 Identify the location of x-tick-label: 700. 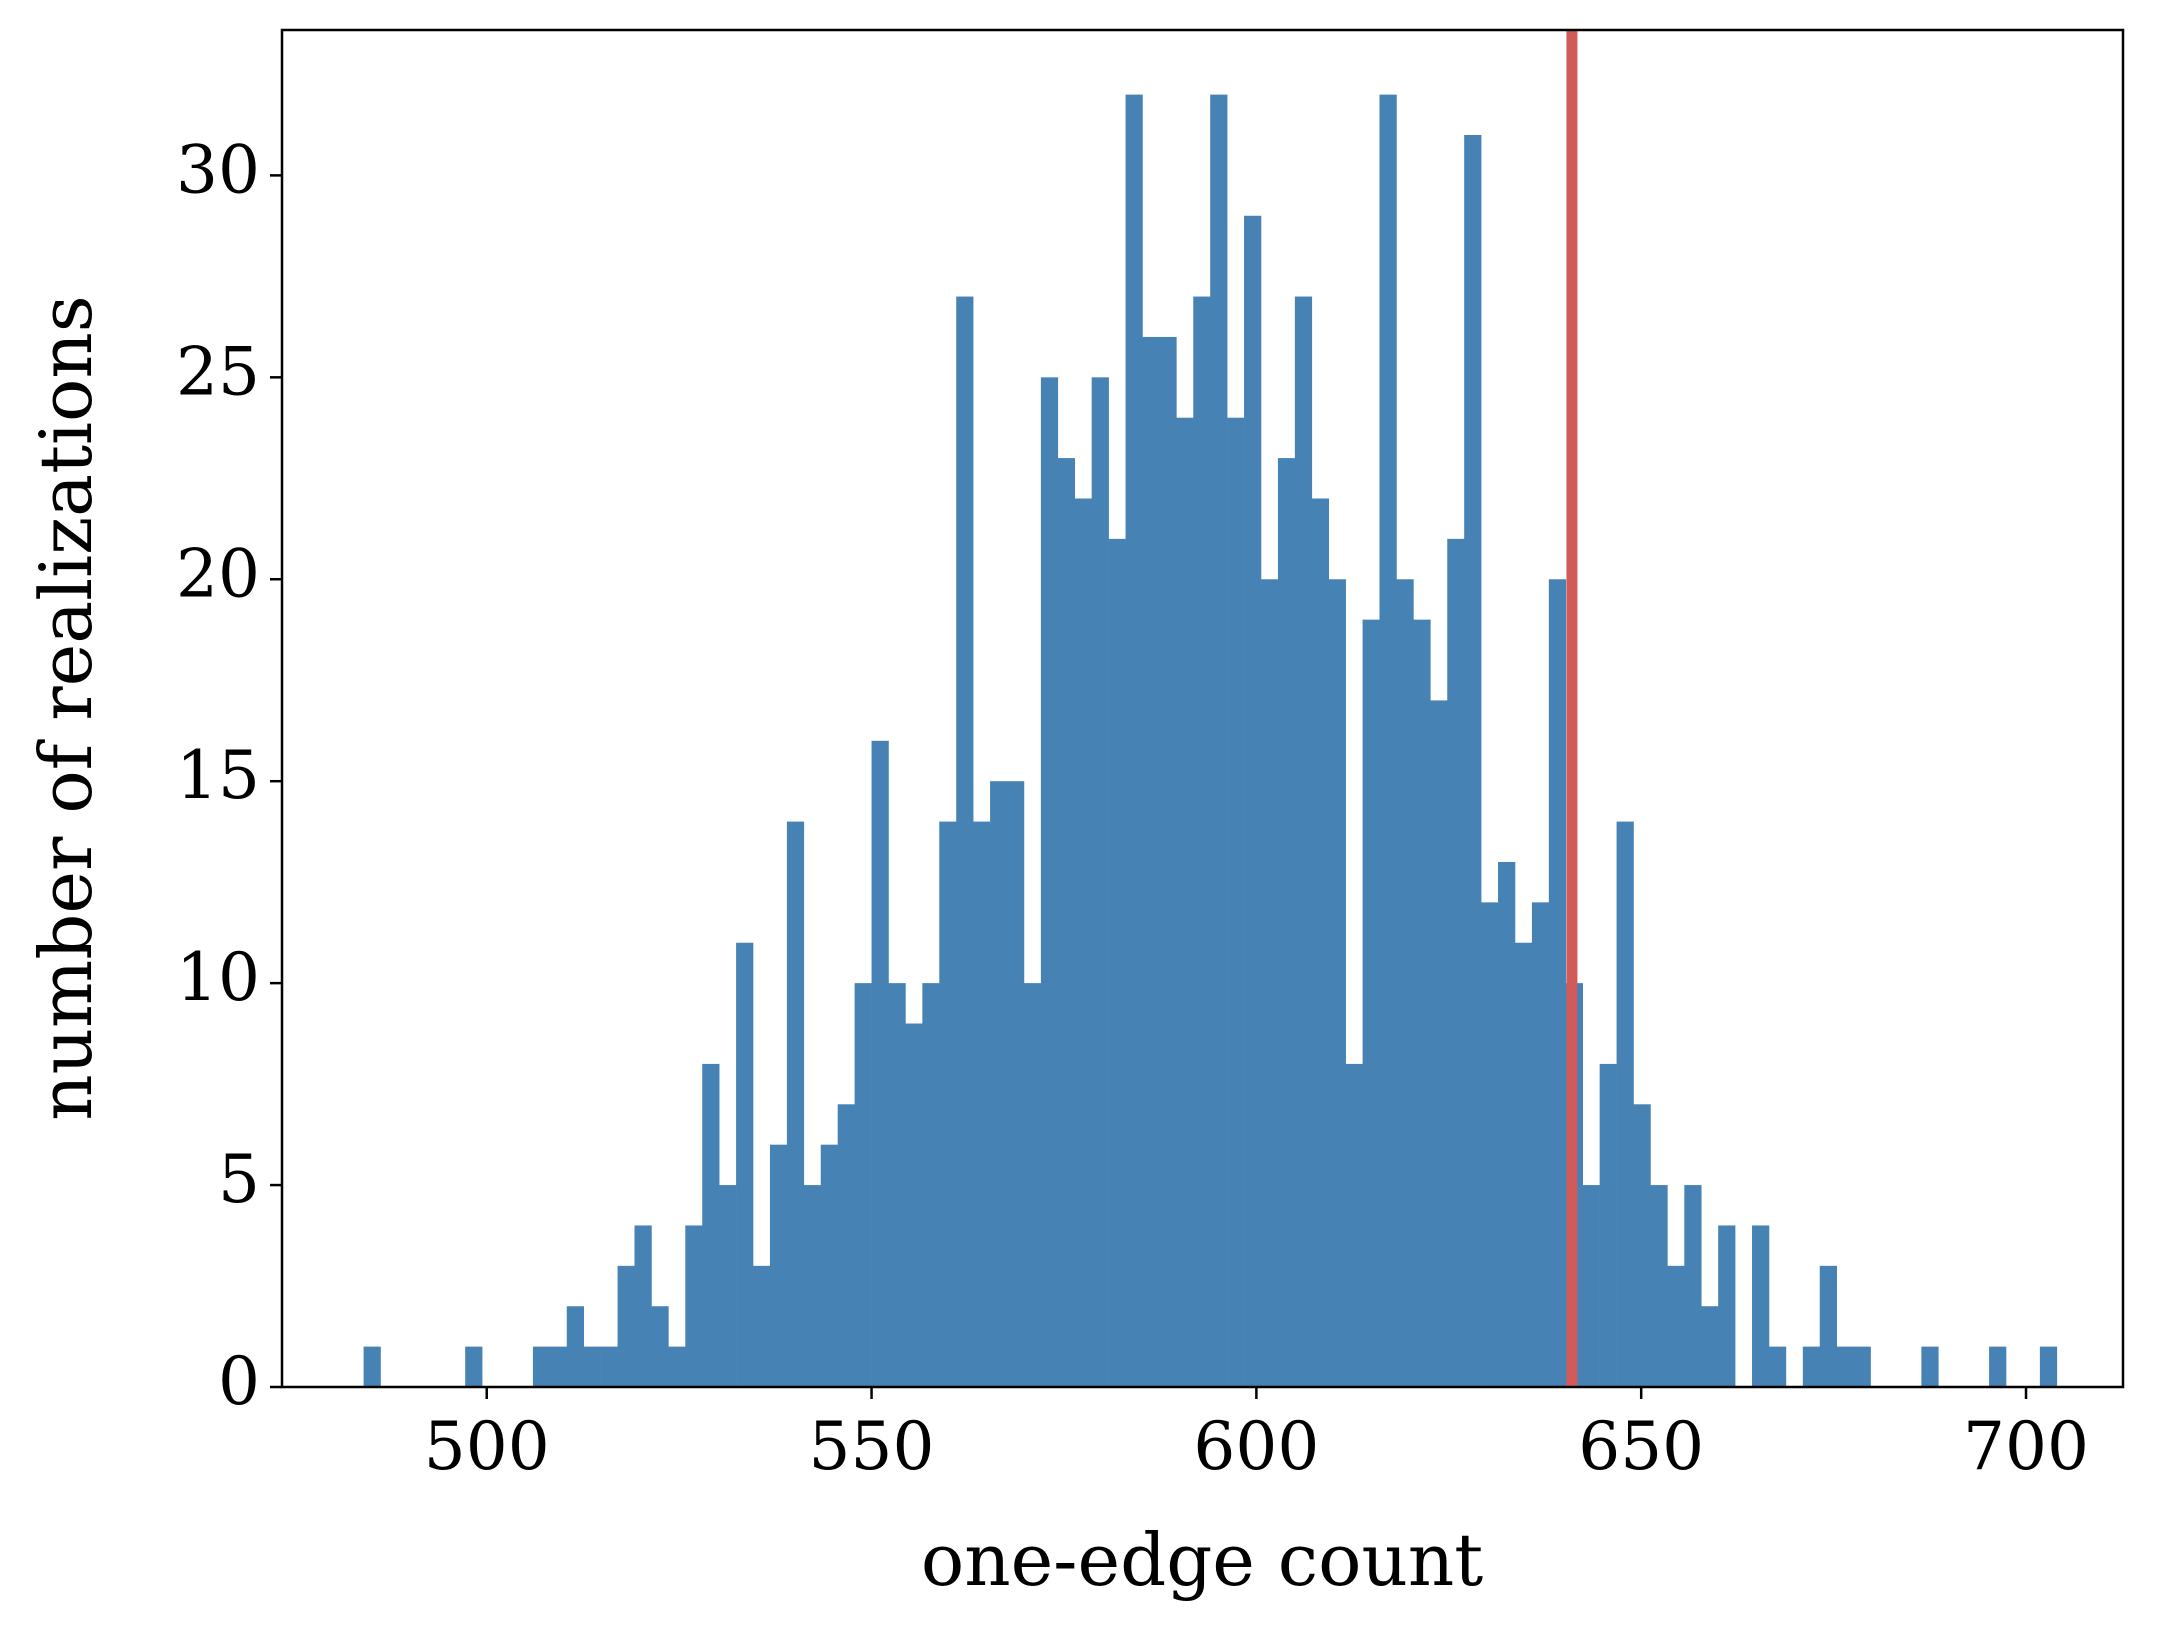
(2026, 1446).